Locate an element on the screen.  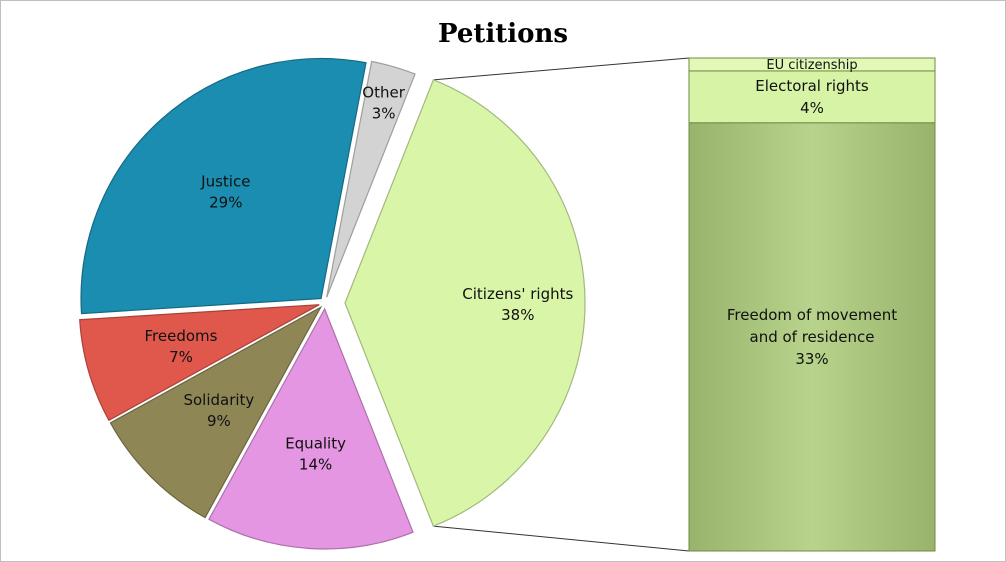
pie-slice-justice is located at coordinates (223, 186).